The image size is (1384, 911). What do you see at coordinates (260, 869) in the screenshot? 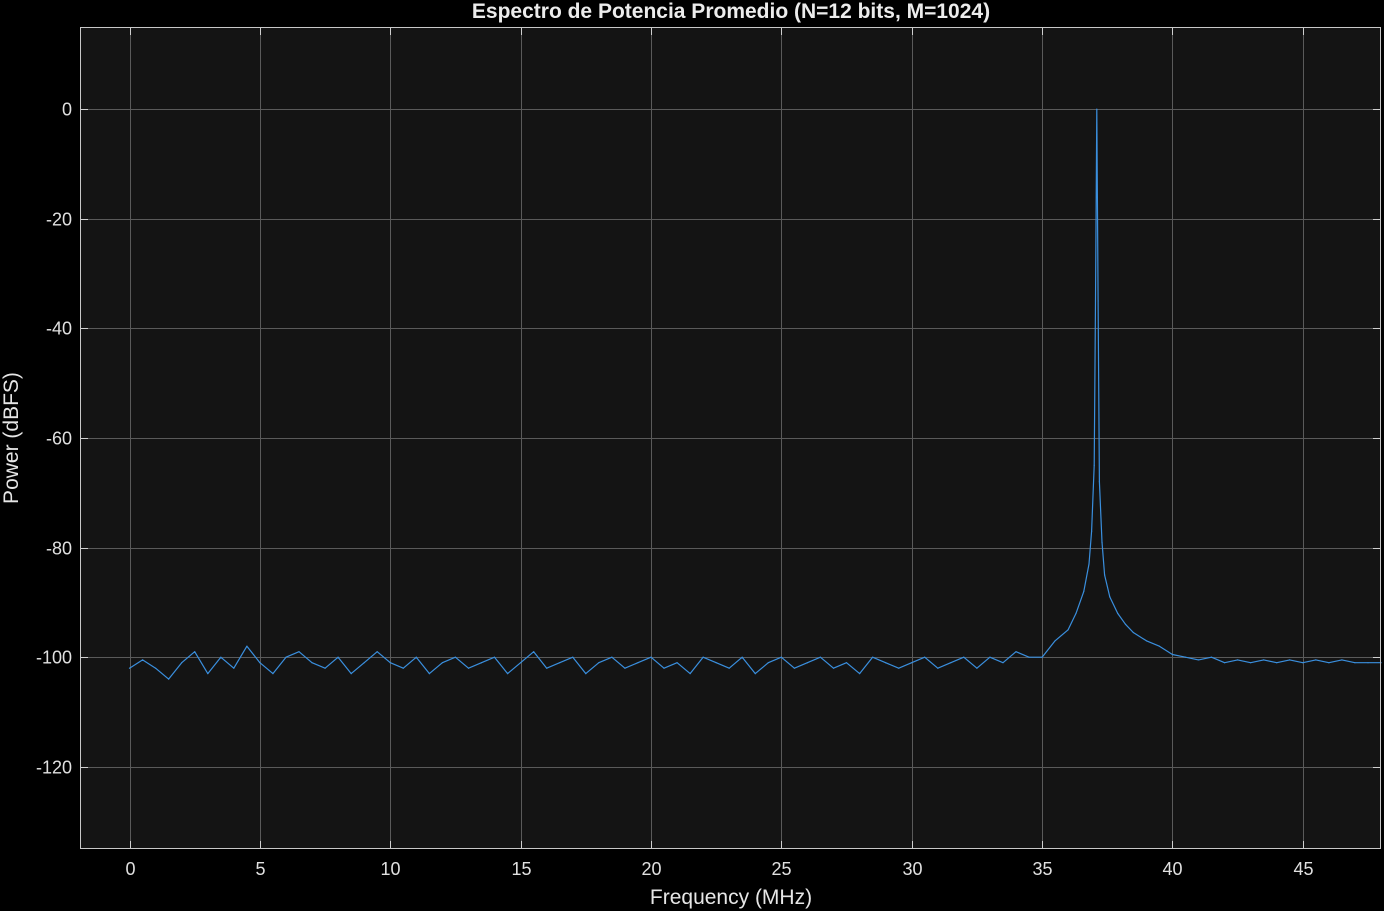
I see `x-tick-label: 5` at bounding box center [260, 869].